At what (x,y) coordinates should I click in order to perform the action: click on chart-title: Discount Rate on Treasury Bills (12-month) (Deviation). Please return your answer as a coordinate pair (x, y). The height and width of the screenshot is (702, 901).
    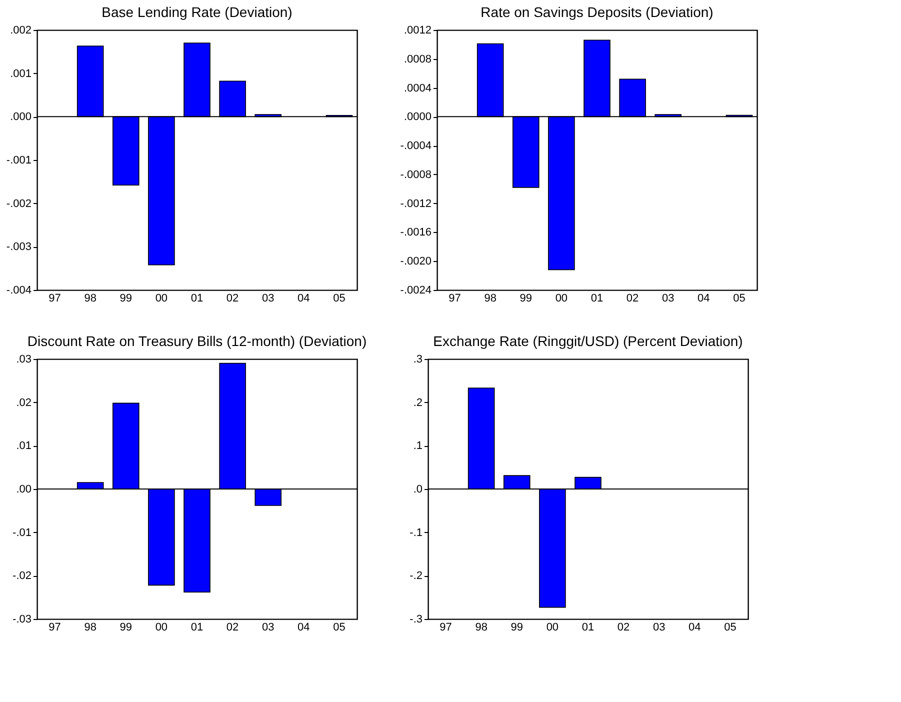
    Looking at the image, I should click on (197, 341).